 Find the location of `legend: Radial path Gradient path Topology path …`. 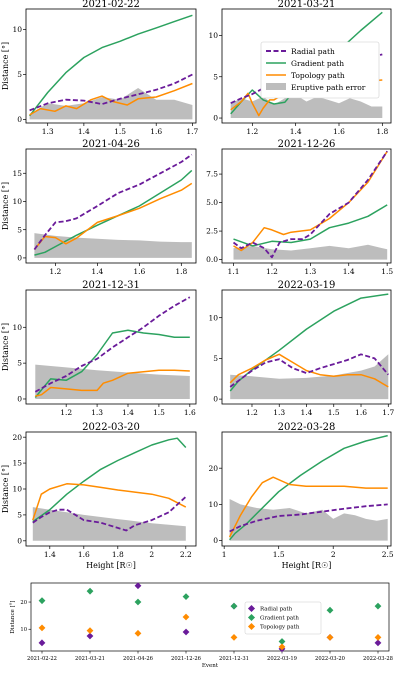

legend: Radial path Gradient path Topology path … is located at coordinates (320, 70).